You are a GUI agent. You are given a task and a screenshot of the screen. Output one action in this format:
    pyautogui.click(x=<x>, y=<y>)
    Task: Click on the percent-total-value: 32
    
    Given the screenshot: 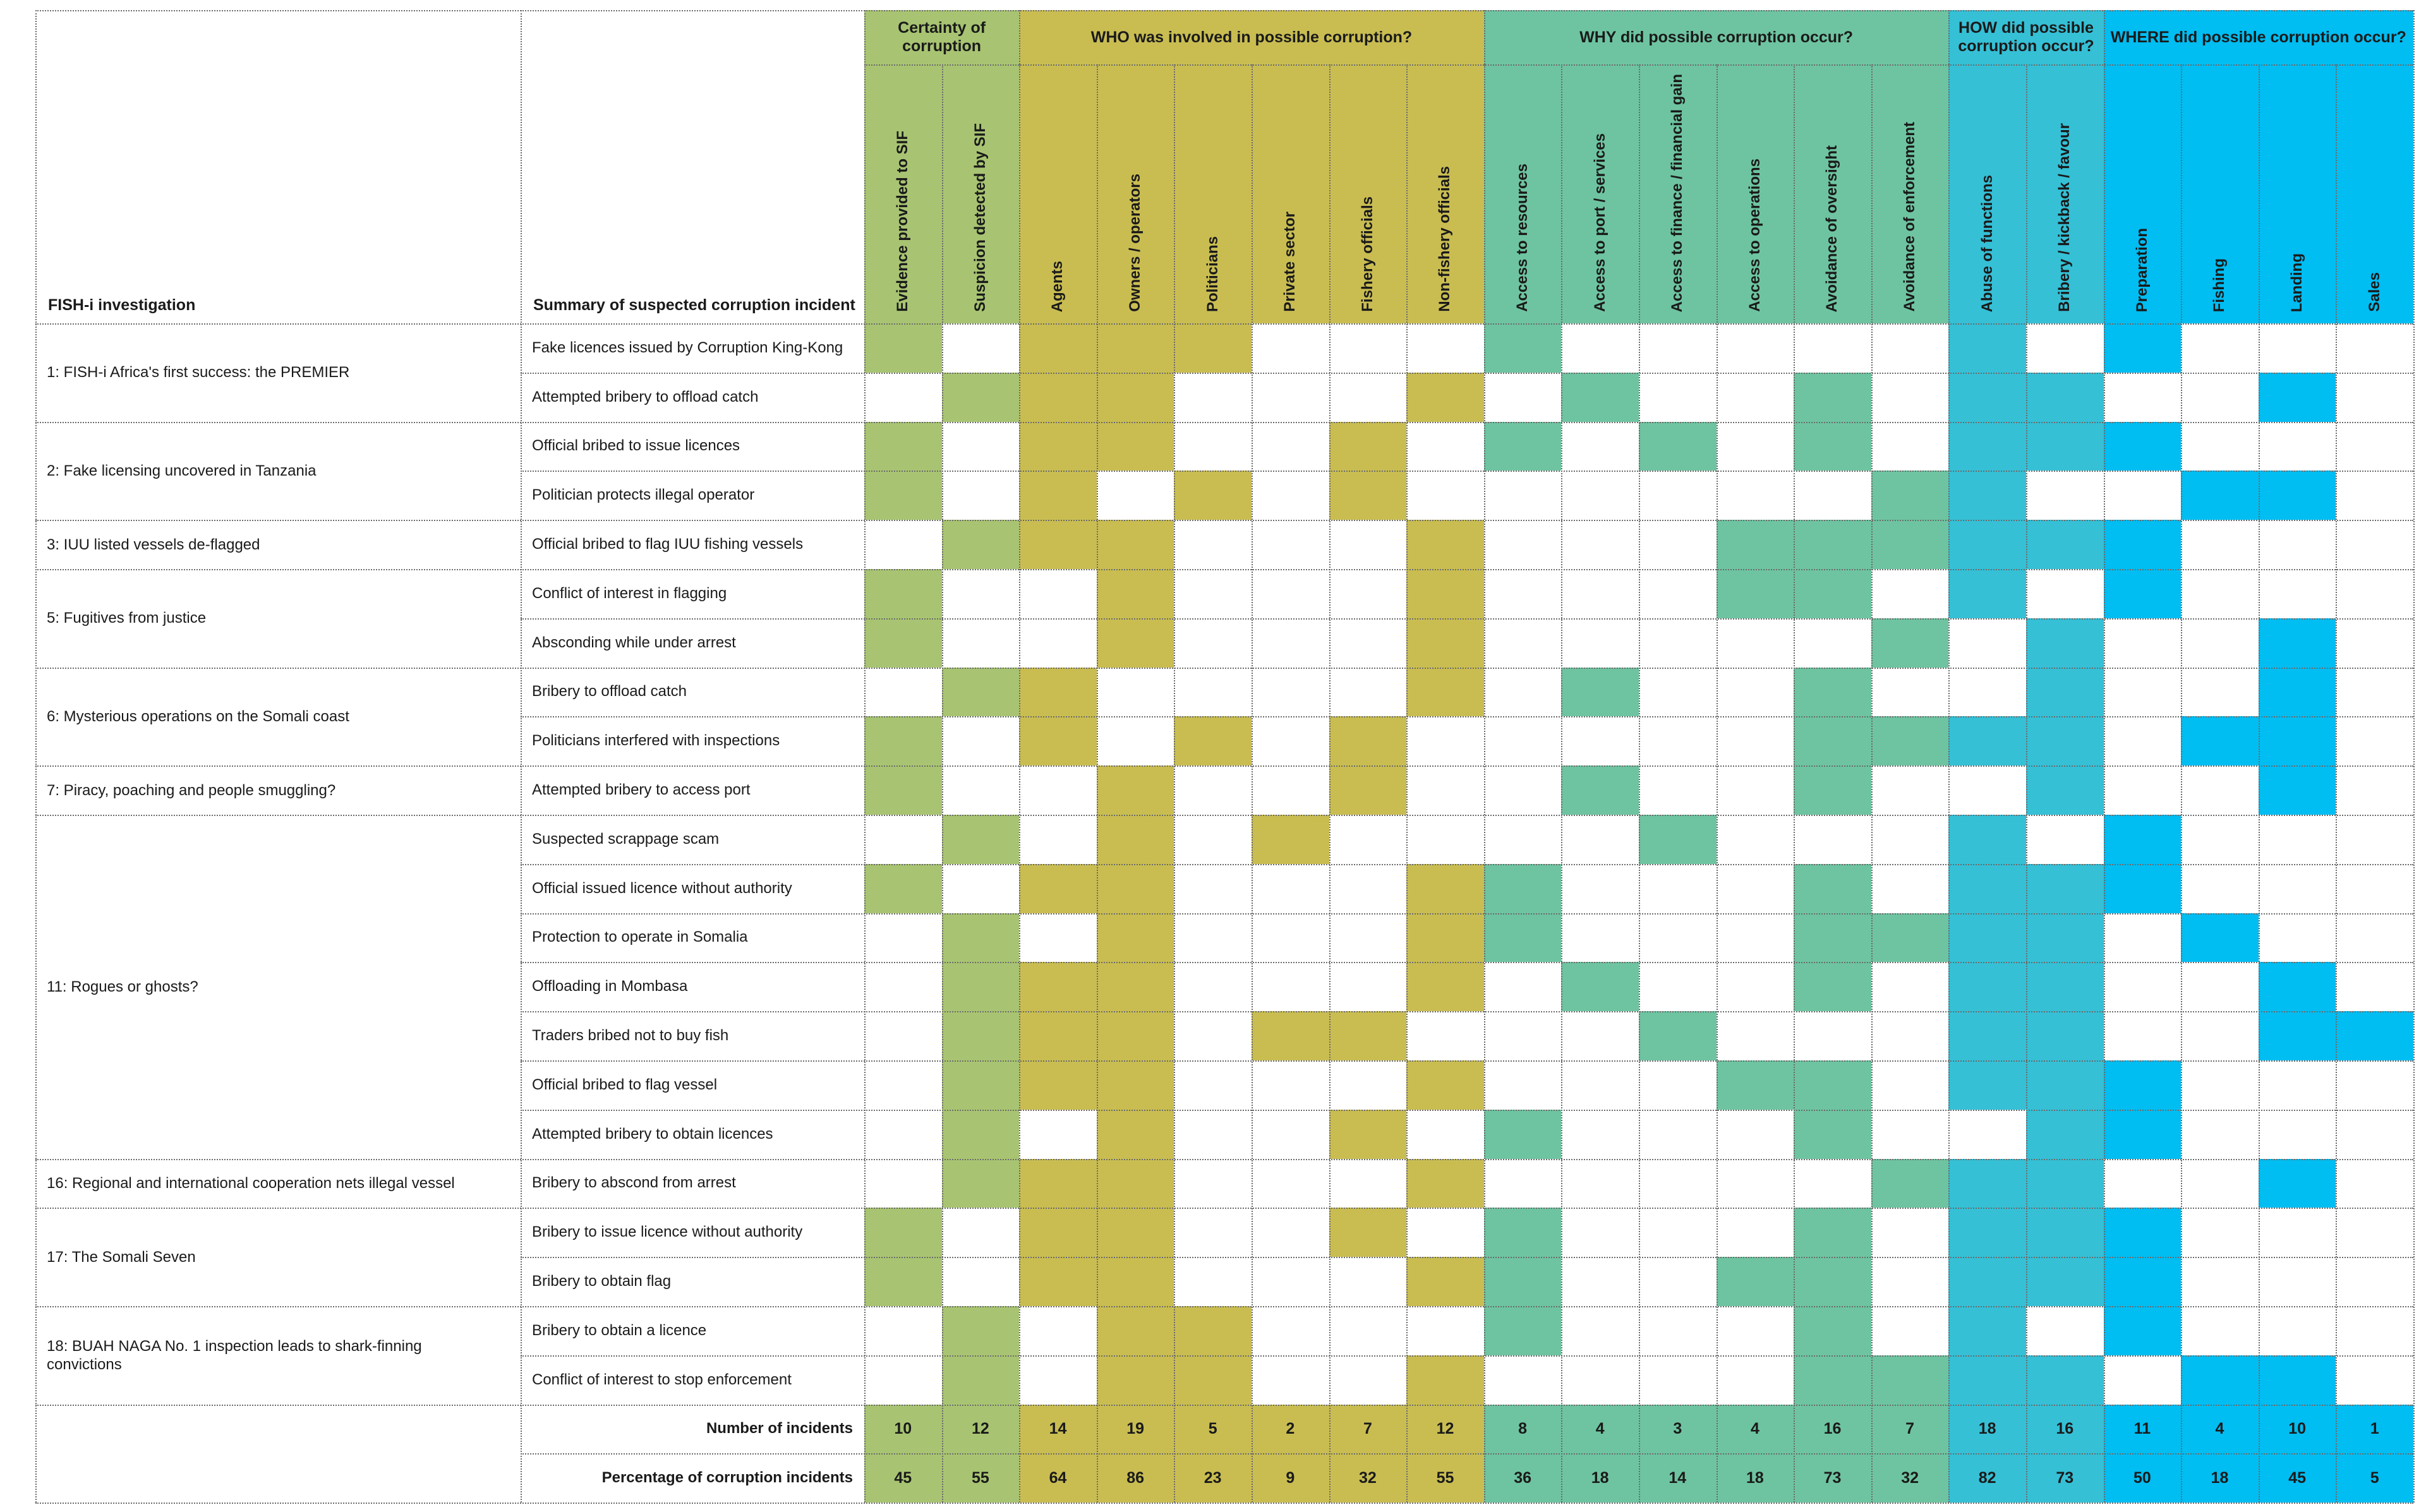 What is the action you would take?
    pyautogui.click(x=1910, y=1478)
    